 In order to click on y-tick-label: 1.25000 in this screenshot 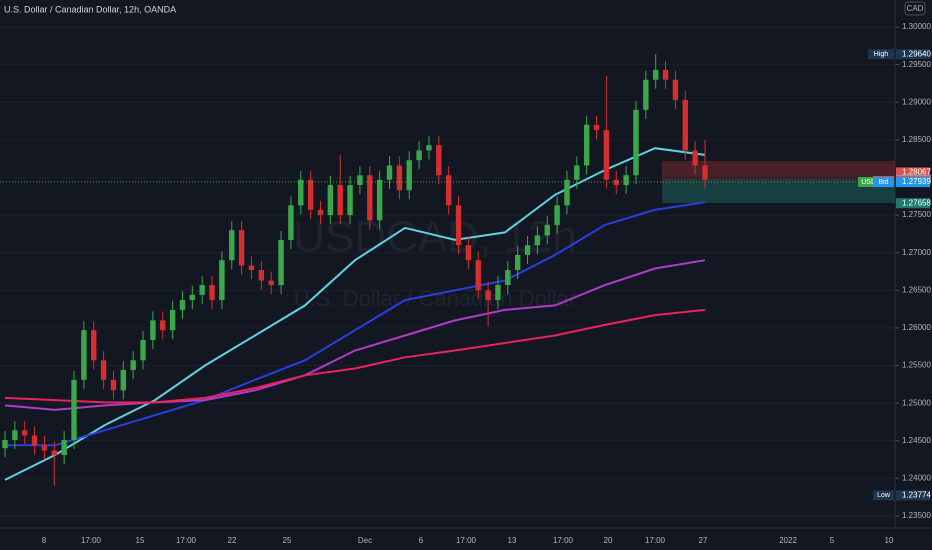, I will do `click(916, 402)`.